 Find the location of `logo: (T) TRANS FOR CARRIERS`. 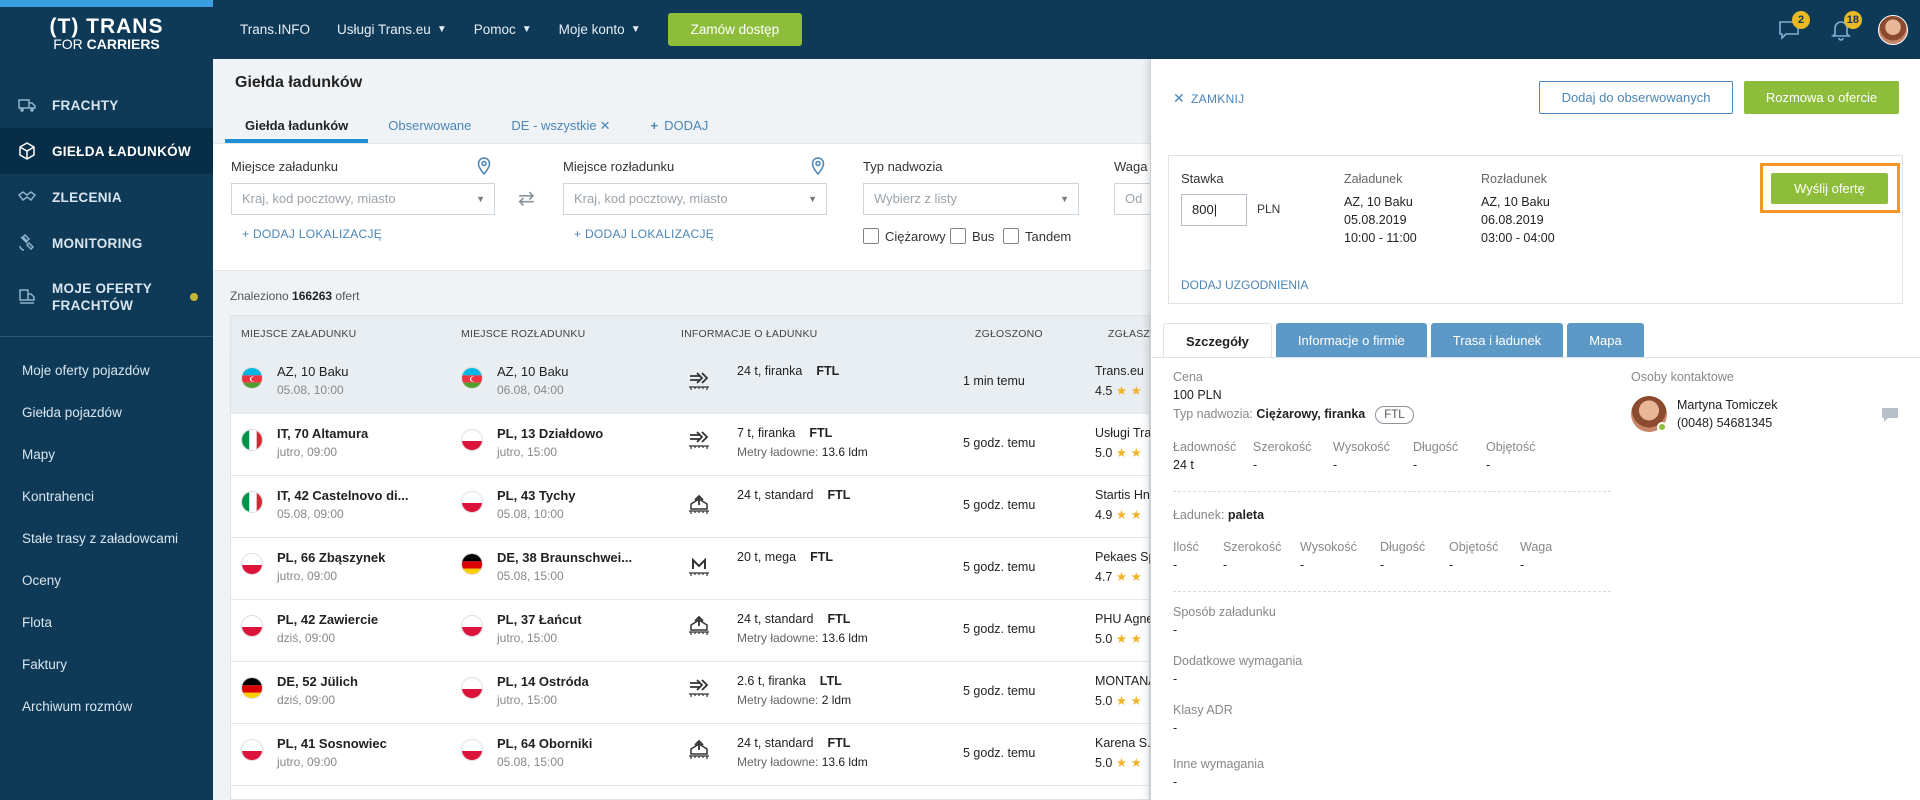

logo: (T) TRANS FOR CARRIERS is located at coordinates (106, 33).